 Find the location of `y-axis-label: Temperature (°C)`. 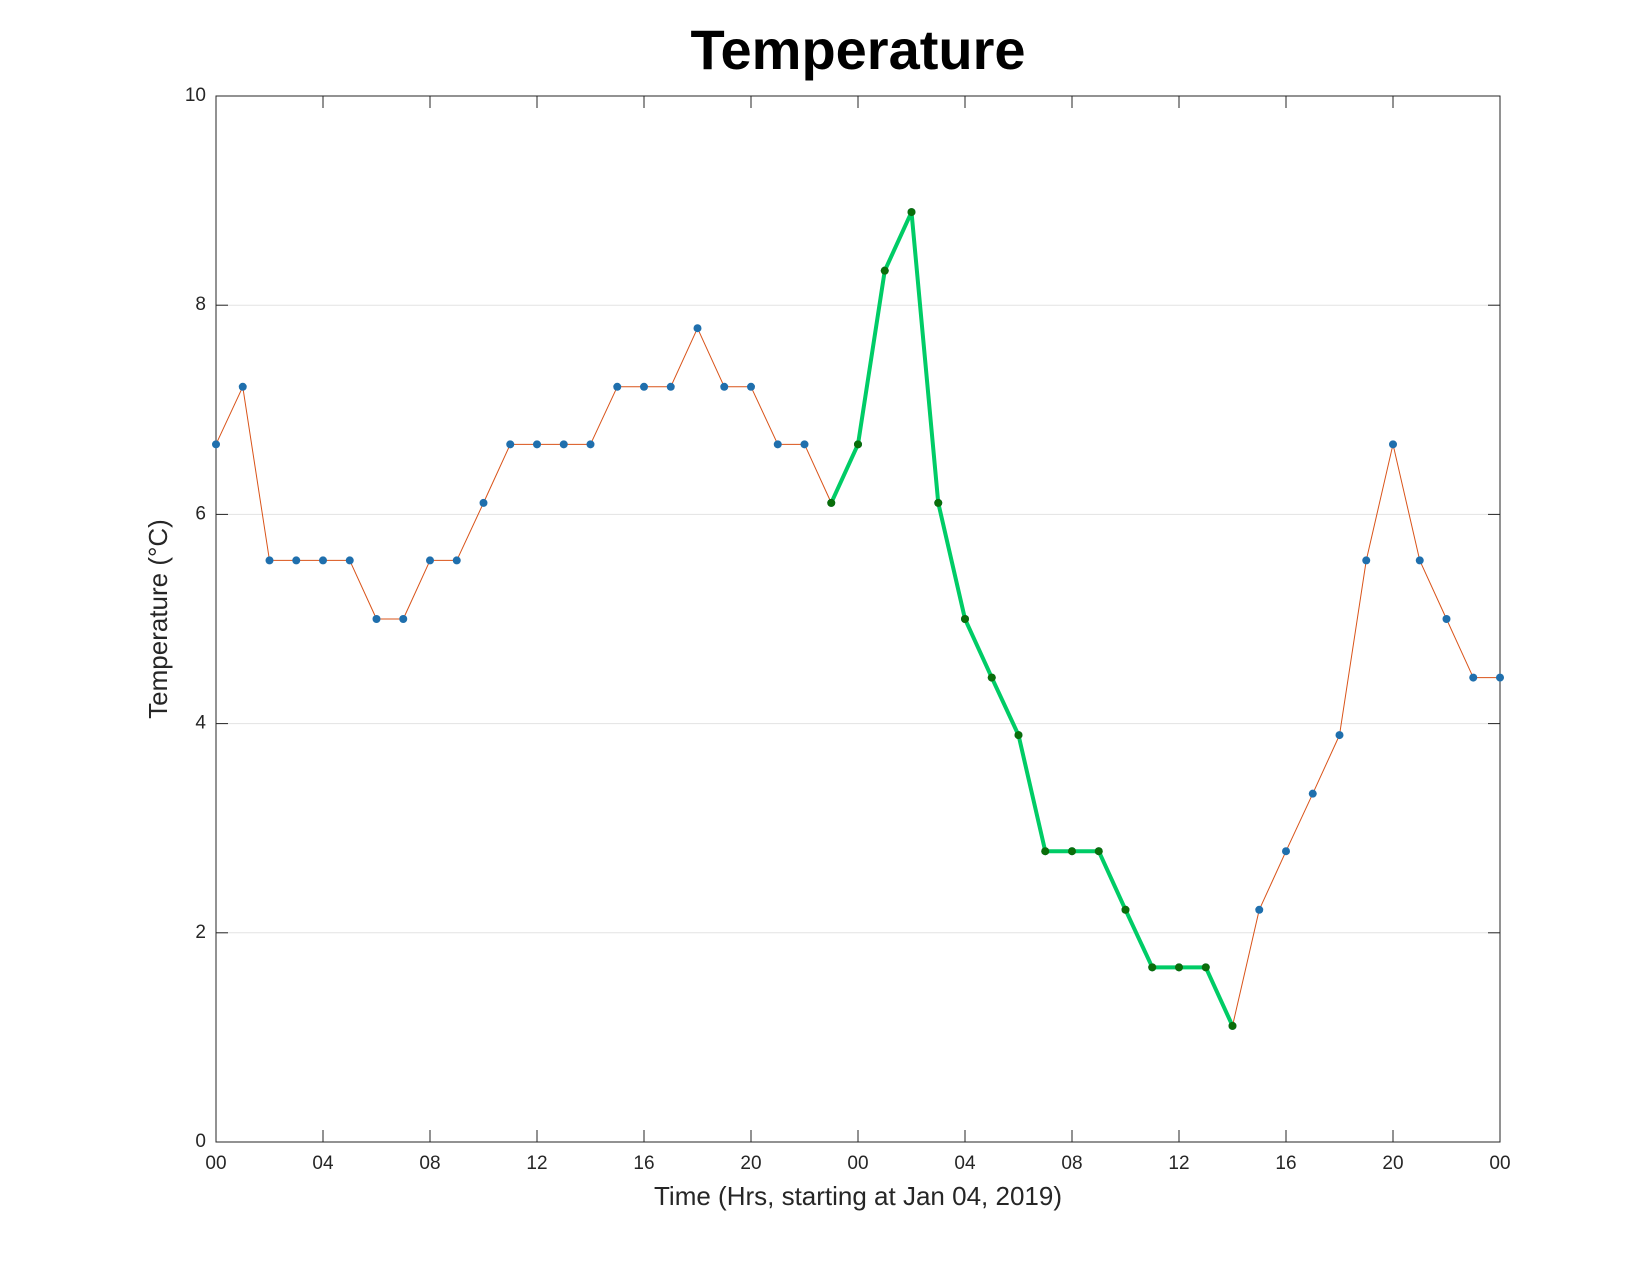

y-axis-label: Temperature (°C) is located at coordinates (158, 619).